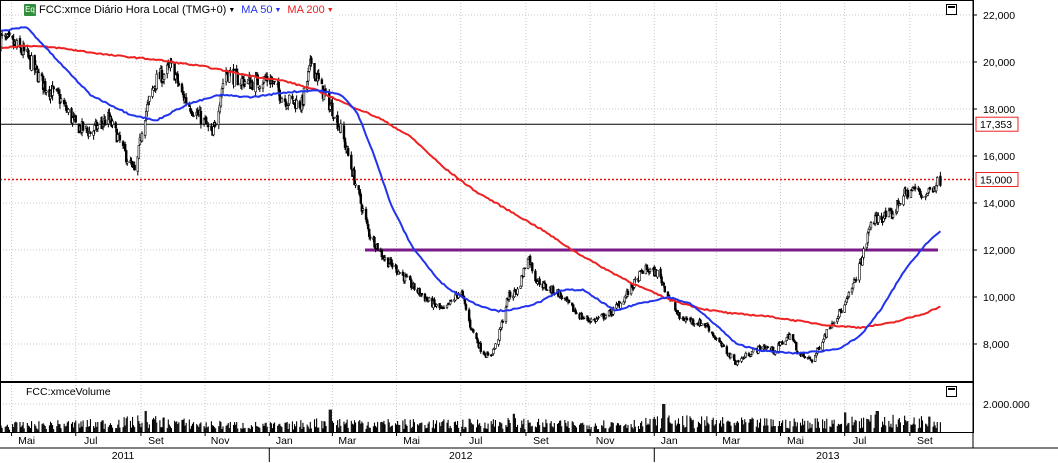  Describe the element at coordinates (951, 391) in the screenshot. I see `maximize-volume-panel-button` at that location.